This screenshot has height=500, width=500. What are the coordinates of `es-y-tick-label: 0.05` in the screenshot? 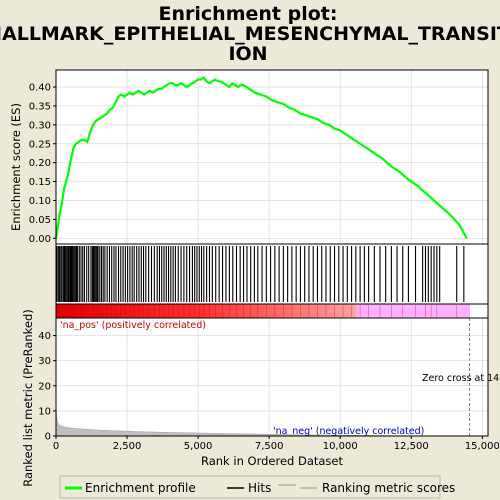 It's located at (40, 220).